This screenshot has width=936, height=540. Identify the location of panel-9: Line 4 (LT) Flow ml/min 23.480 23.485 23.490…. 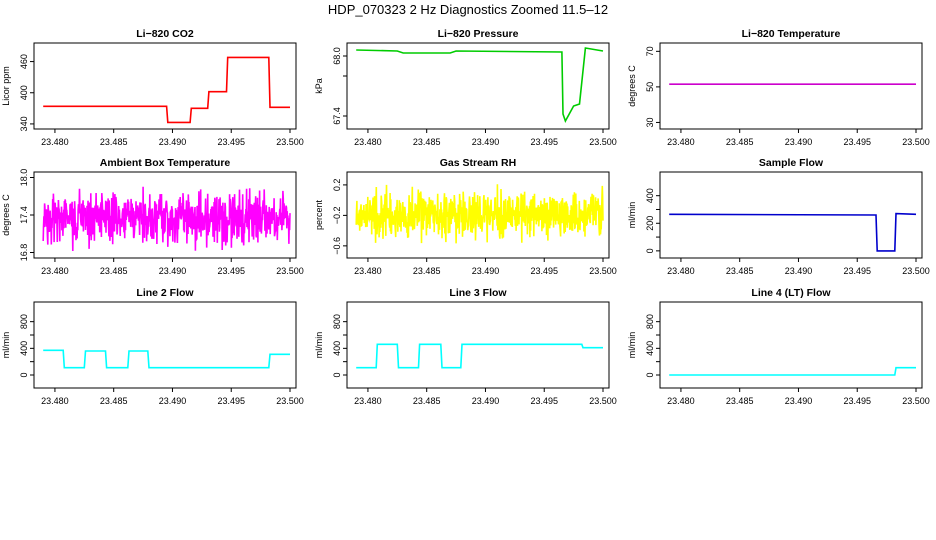
(778, 346).